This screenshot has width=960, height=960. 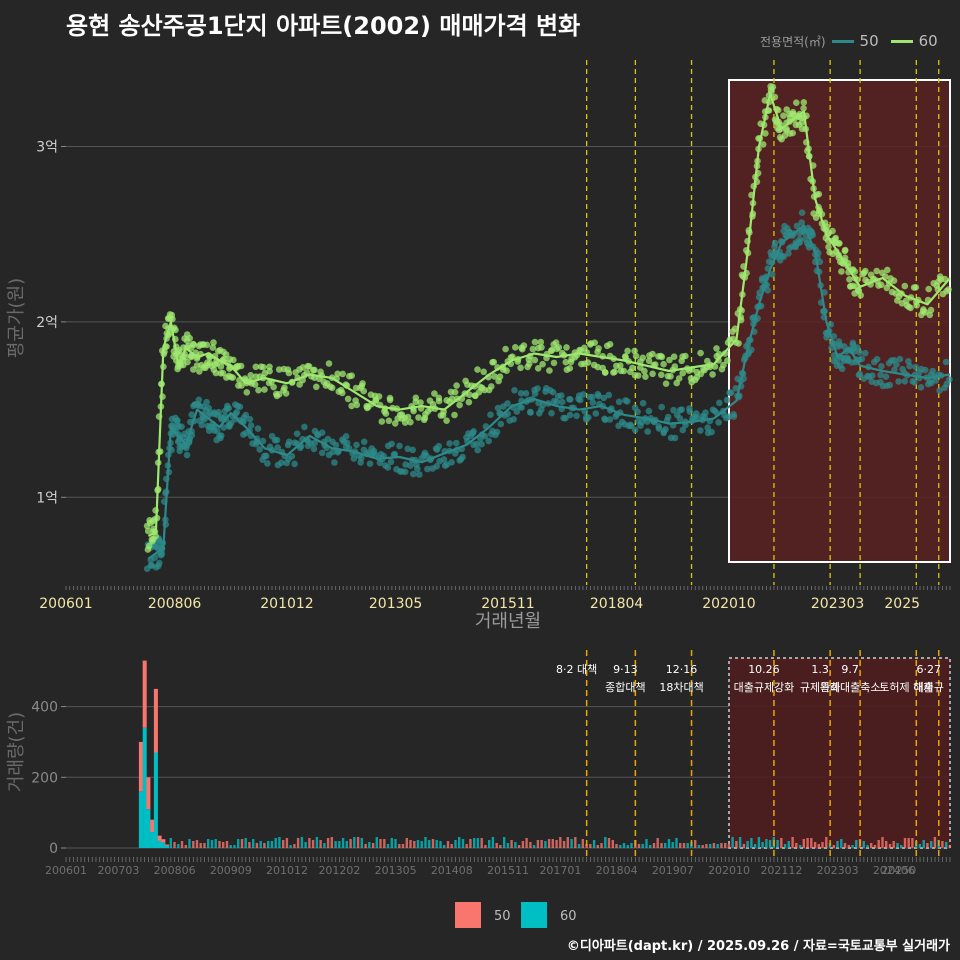 What do you see at coordinates (838, 870) in the screenshot?
I see `vol-x-tick-label-14: 202303` at bounding box center [838, 870].